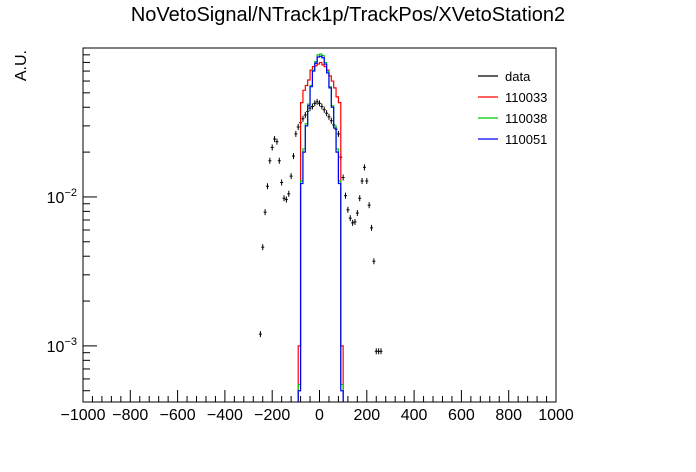 The height and width of the screenshot is (472, 696). I want to click on legend-label-110051: 110051, so click(526, 139).